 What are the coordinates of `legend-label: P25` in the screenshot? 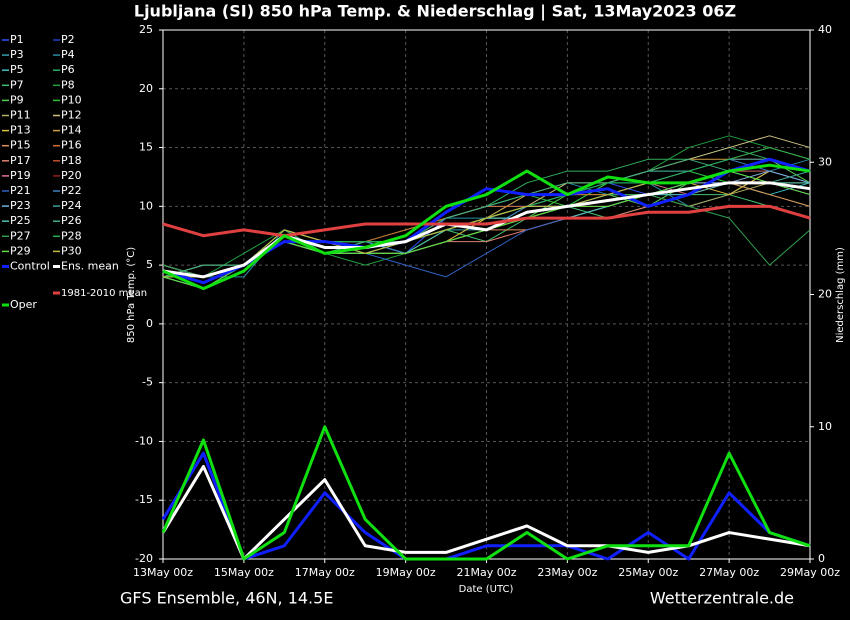 It's located at (20, 220).